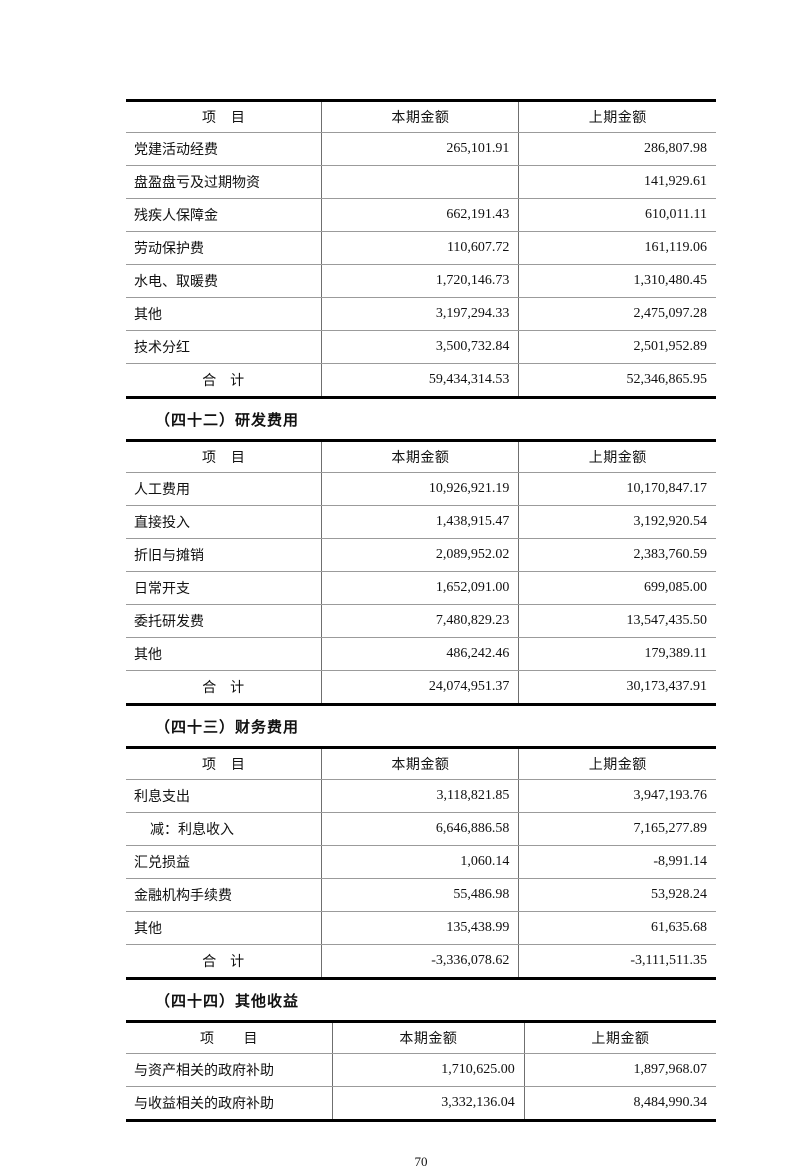  Describe the element at coordinates (617, 182) in the screenshot. I see `row-prior-amount: 141,929.61` at that location.